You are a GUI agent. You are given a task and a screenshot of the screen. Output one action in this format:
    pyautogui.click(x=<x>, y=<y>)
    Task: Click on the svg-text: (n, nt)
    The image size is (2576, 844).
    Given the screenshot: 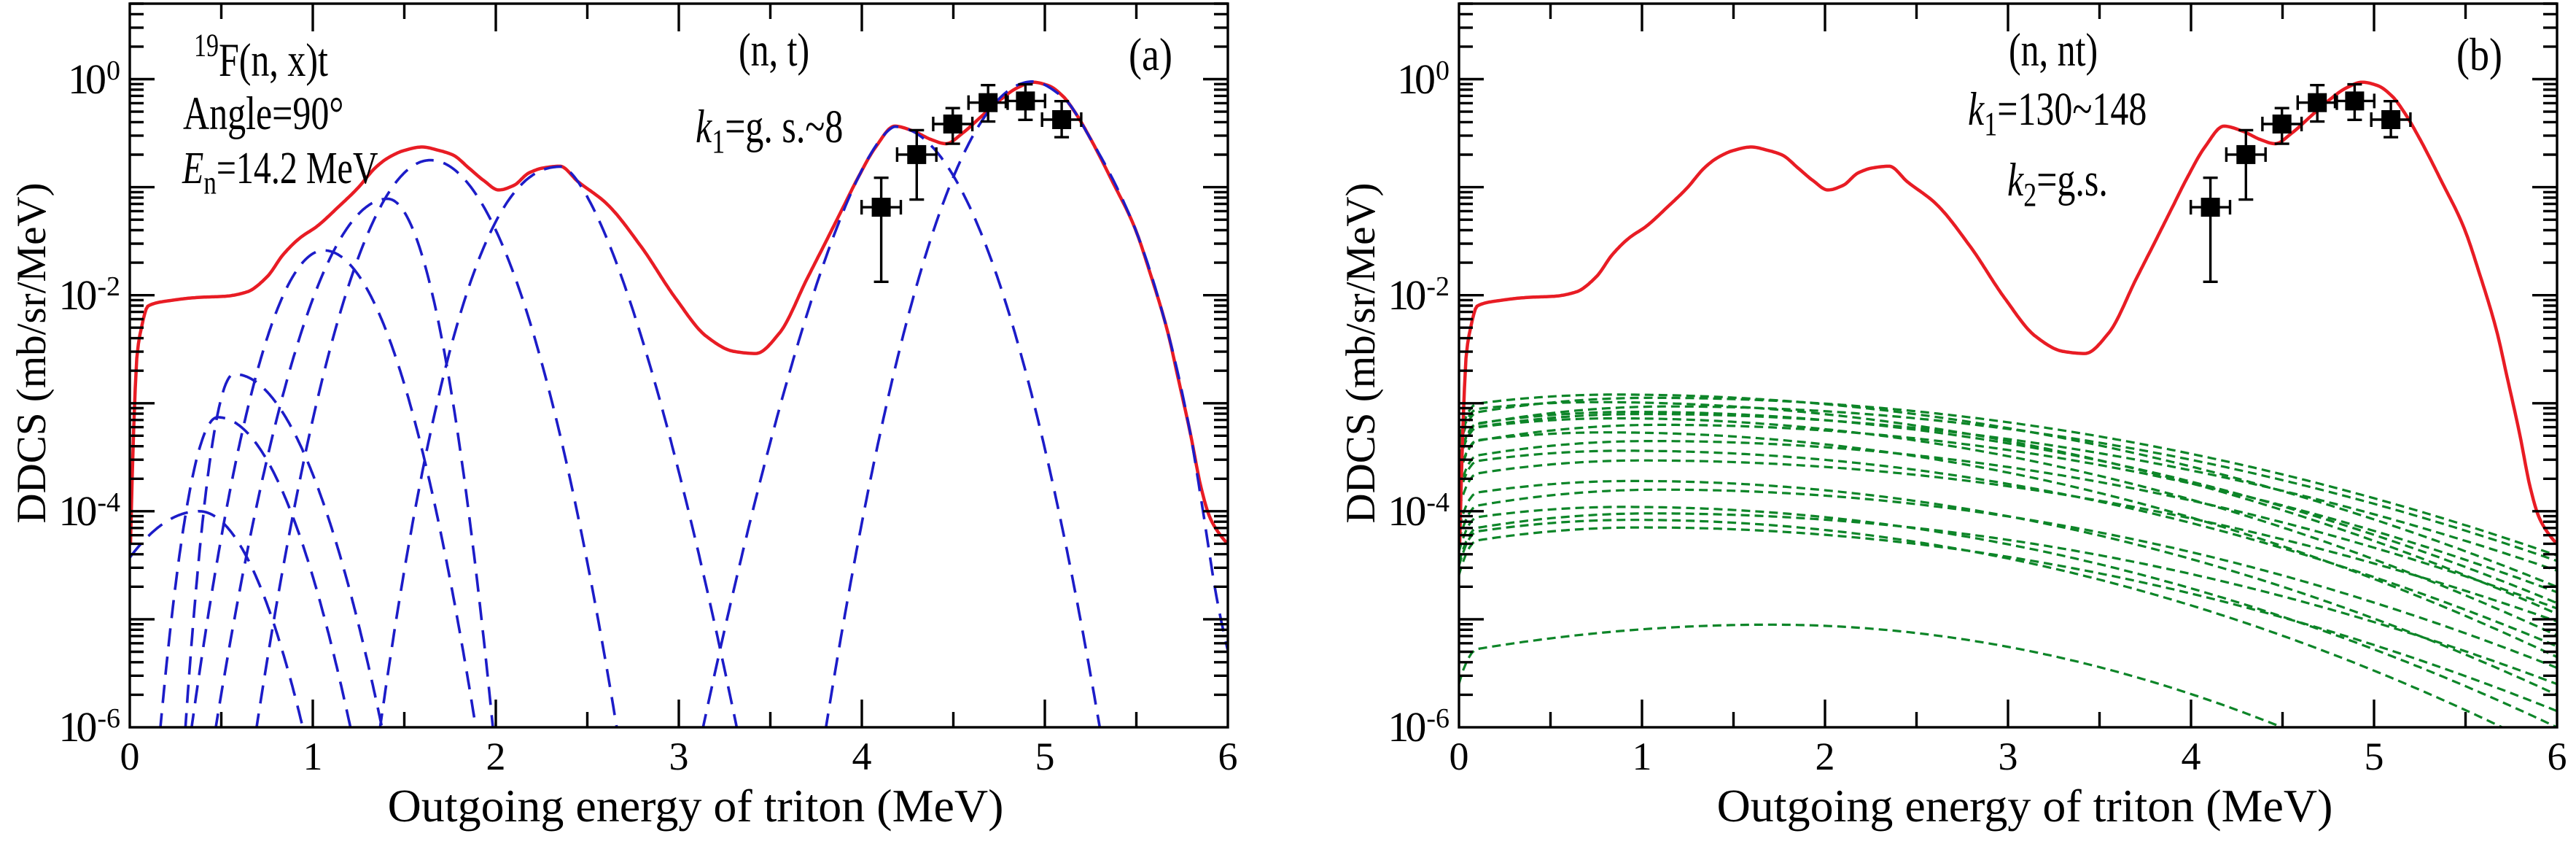 What is the action you would take?
    pyautogui.click(x=2053, y=50)
    